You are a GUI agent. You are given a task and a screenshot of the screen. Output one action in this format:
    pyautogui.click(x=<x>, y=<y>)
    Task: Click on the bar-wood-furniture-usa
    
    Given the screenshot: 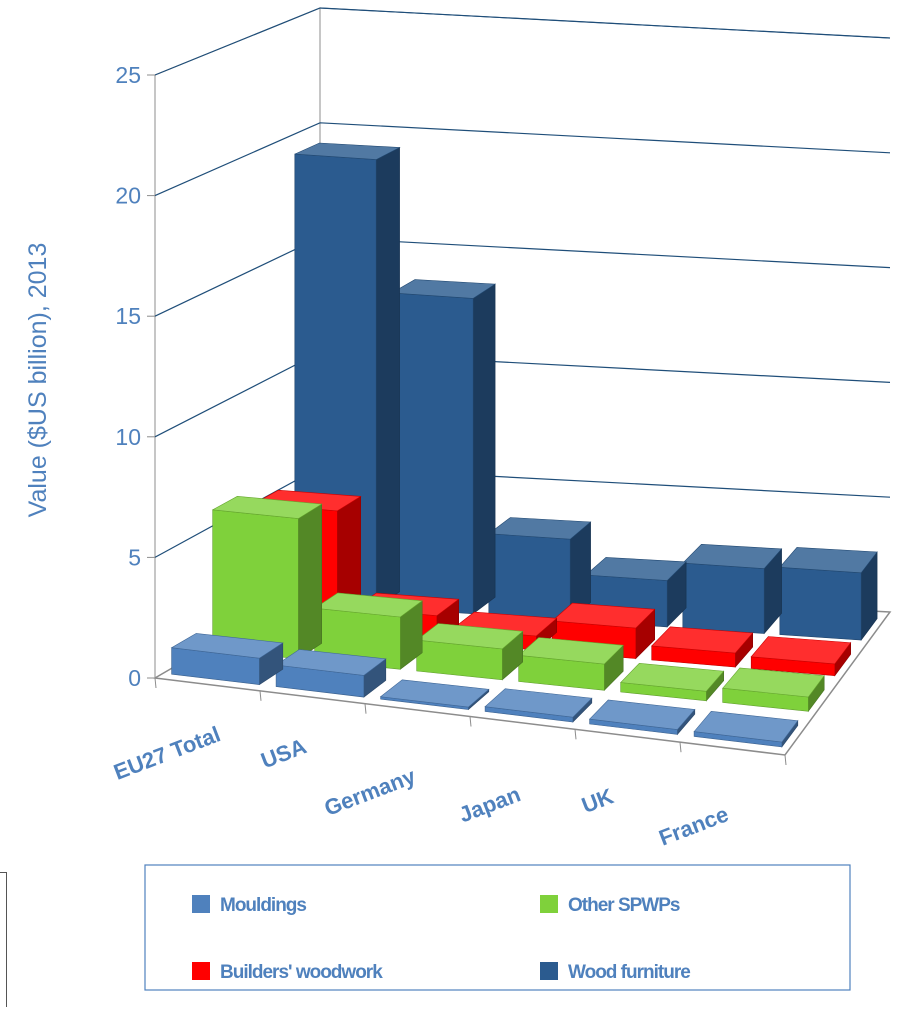 What is the action you would take?
    pyautogui.click(x=443, y=447)
    